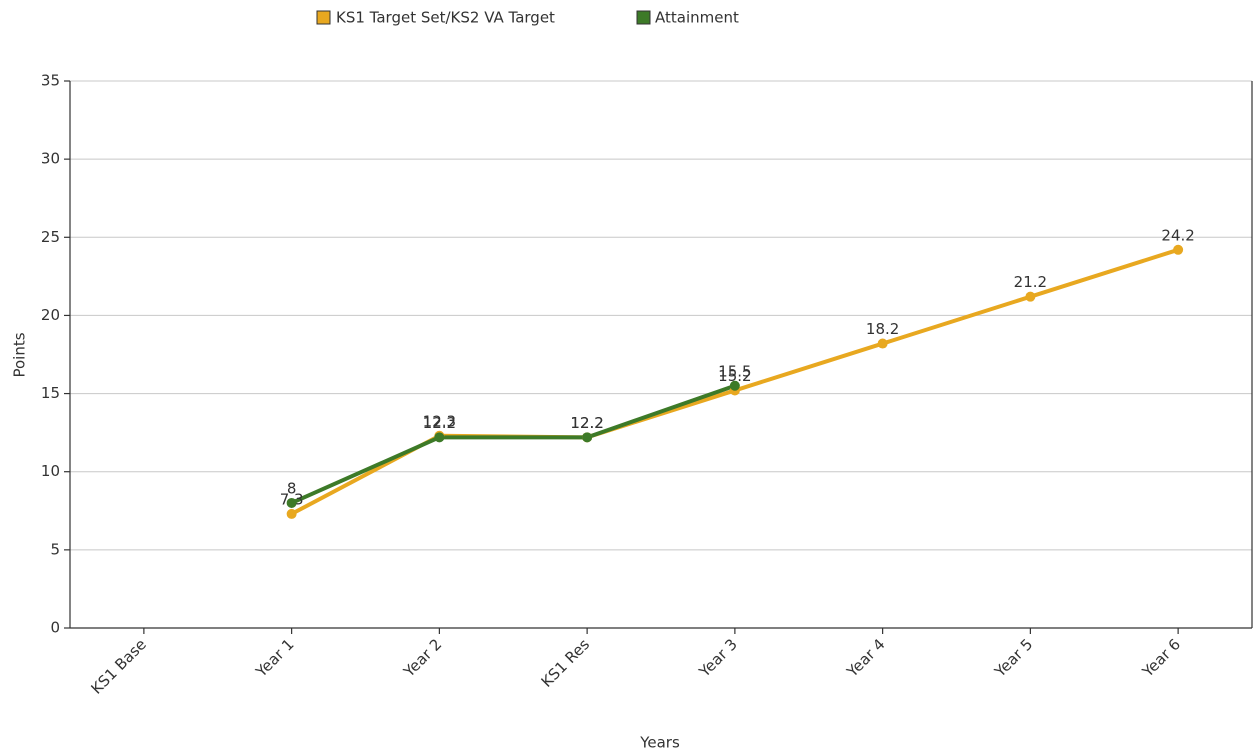  Describe the element at coordinates (292, 488) in the screenshot. I see `data-label: 8` at that location.